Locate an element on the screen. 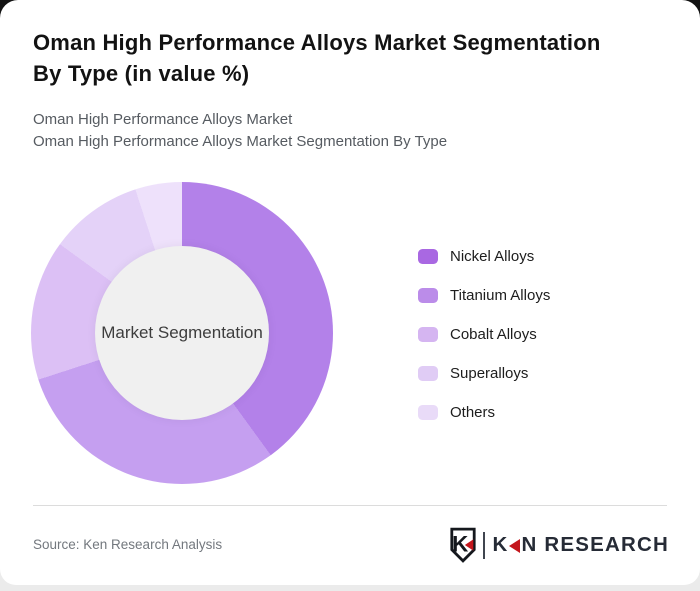  source-note: Source: Ken Research Analysis is located at coordinates (128, 544).